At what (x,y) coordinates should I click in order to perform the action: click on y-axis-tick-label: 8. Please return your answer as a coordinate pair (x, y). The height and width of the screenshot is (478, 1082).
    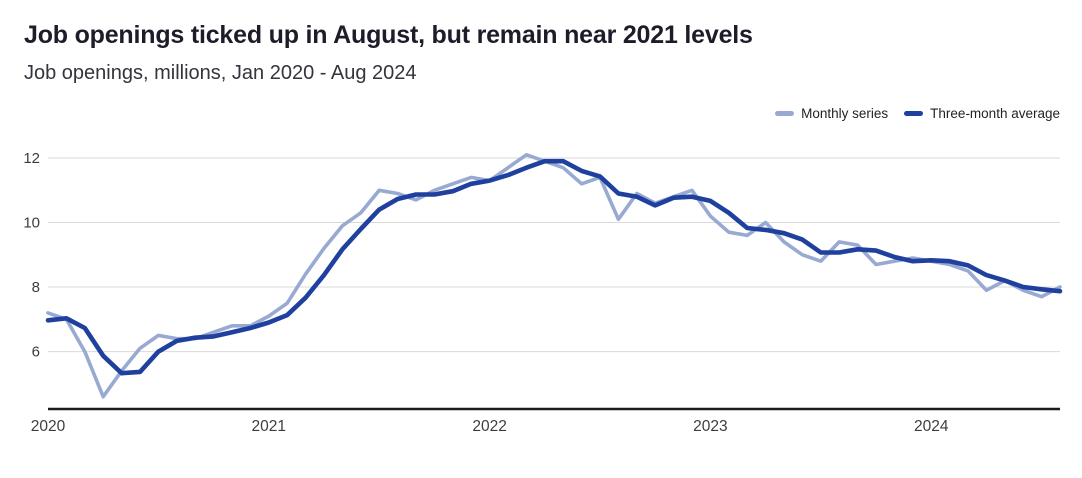
    Looking at the image, I should click on (36, 287).